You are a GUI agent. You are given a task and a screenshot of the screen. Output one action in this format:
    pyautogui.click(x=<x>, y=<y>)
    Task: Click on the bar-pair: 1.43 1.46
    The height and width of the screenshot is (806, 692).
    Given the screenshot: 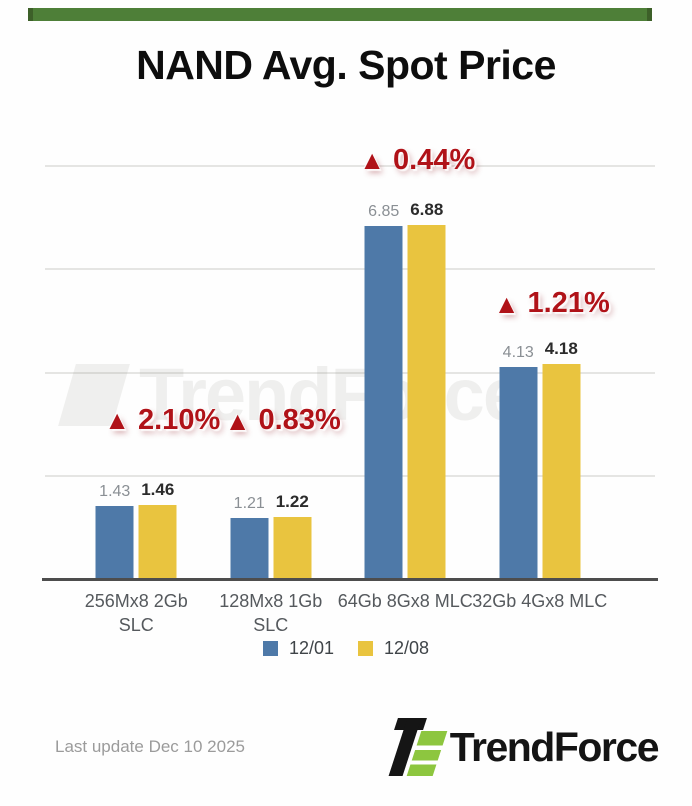 What is the action you would take?
    pyautogui.click(x=136, y=529)
    